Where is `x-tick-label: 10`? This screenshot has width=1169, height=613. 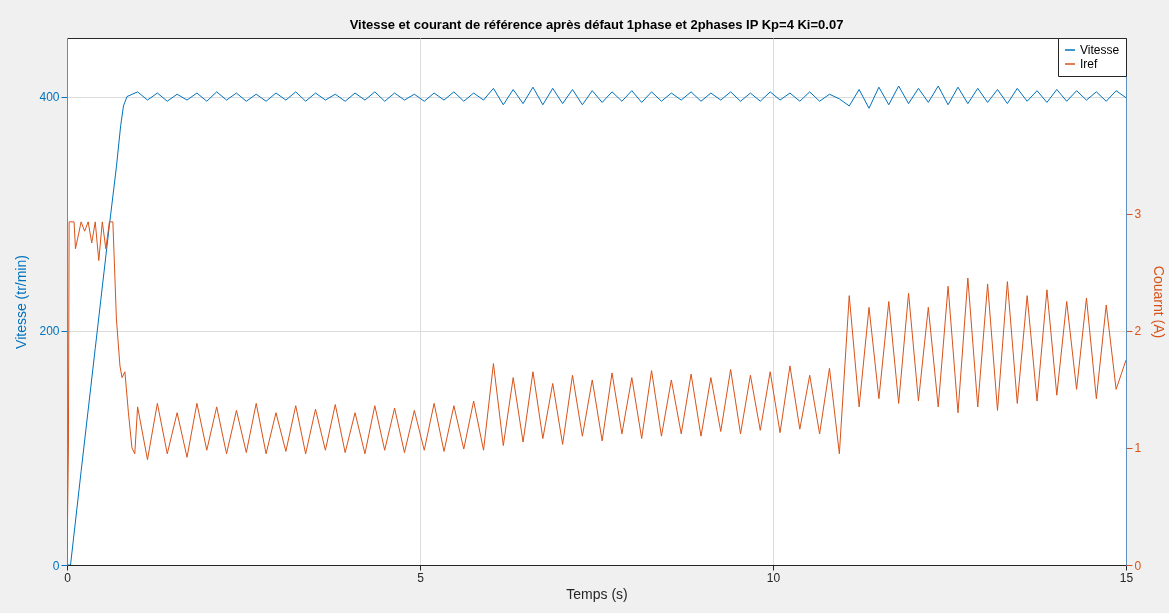
x-tick-label: 10 is located at coordinates (773, 577).